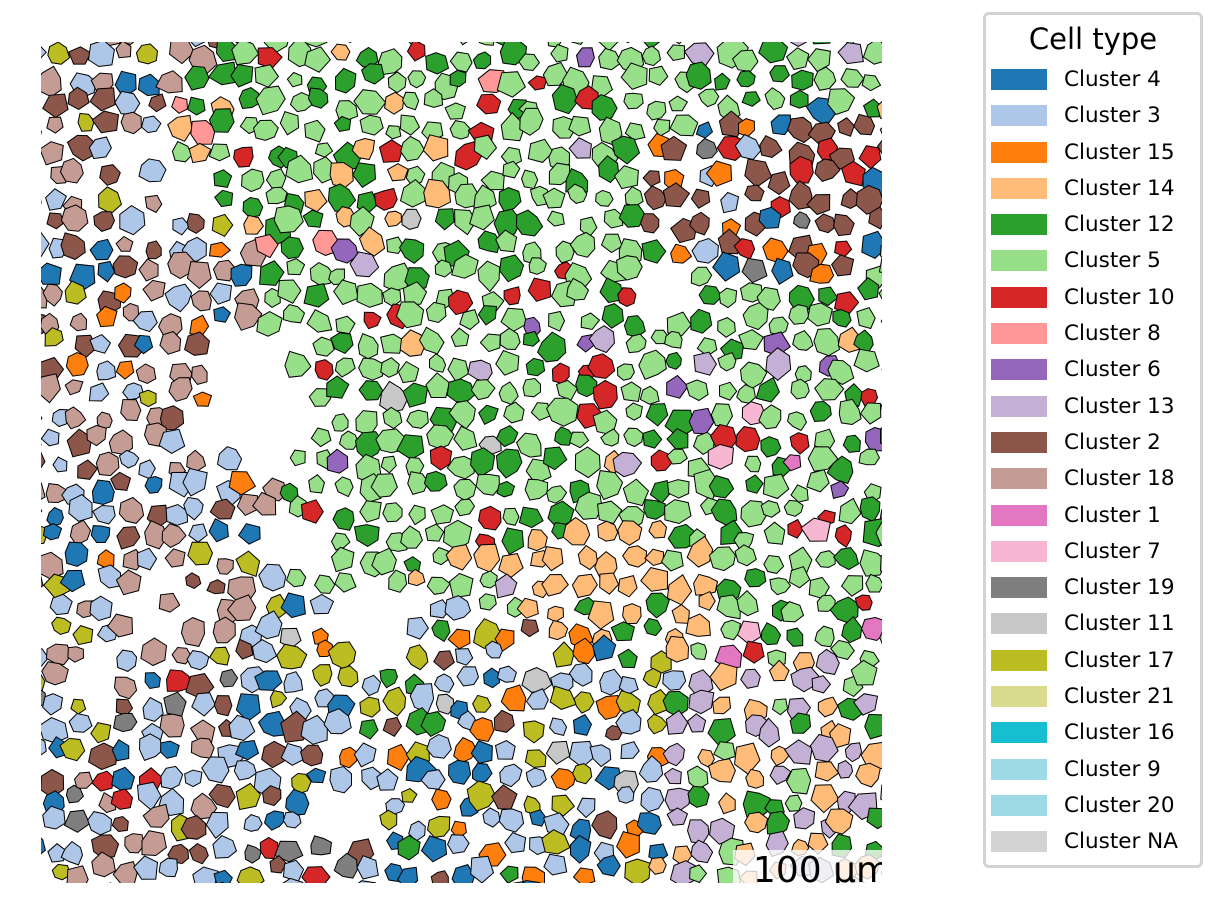 Image resolution: width=1205 pixels, height=924 pixels. I want to click on legend-label: Cluster 9, so click(1112, 769).